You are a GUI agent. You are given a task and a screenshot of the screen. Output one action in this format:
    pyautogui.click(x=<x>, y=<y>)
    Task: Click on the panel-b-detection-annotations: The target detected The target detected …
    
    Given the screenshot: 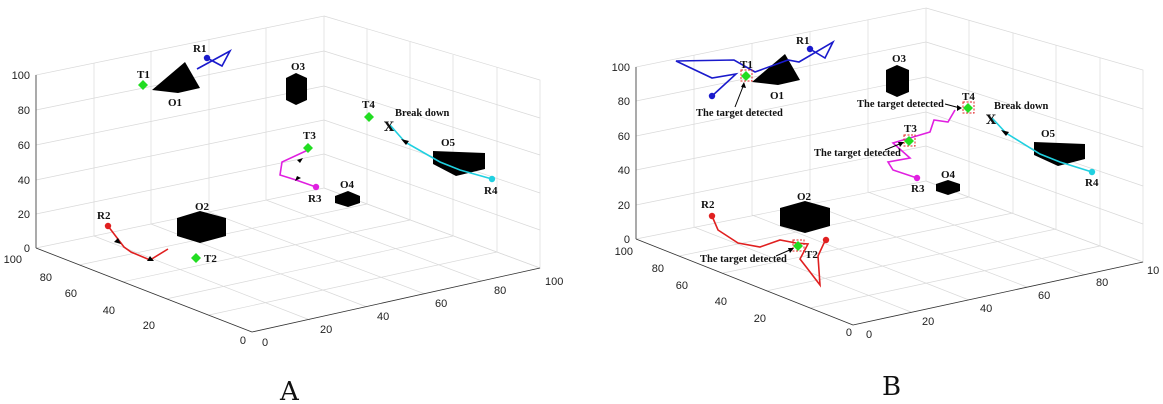 What is the action you would take?
    pyautogui.click(x=829, y=173)
    